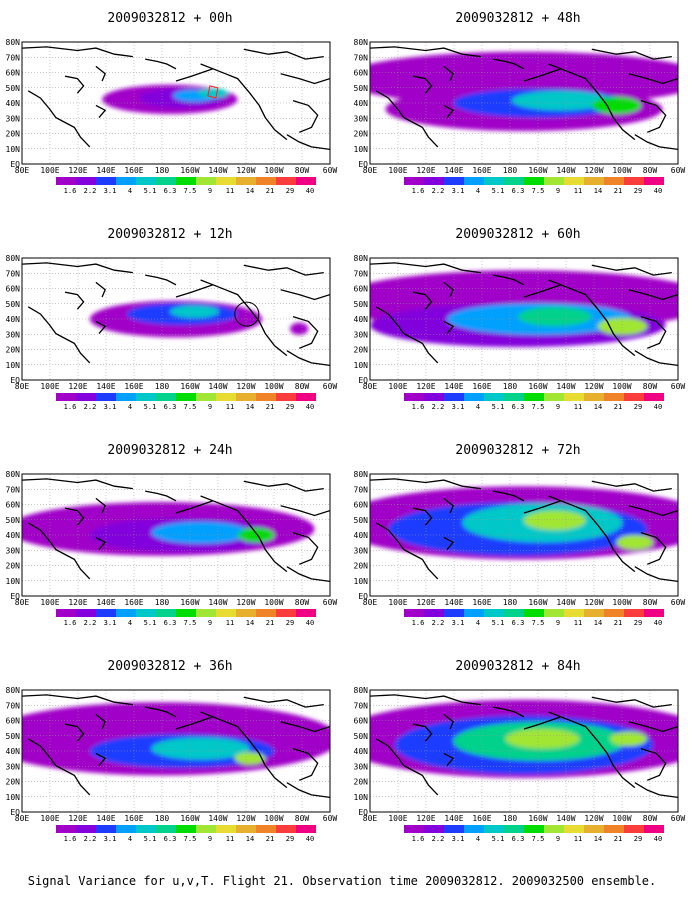 The image size is (700, 900). Describe the element at coordinates (498, 623) in the screenshot. I see `colorbar-level: 5.1` at that location.